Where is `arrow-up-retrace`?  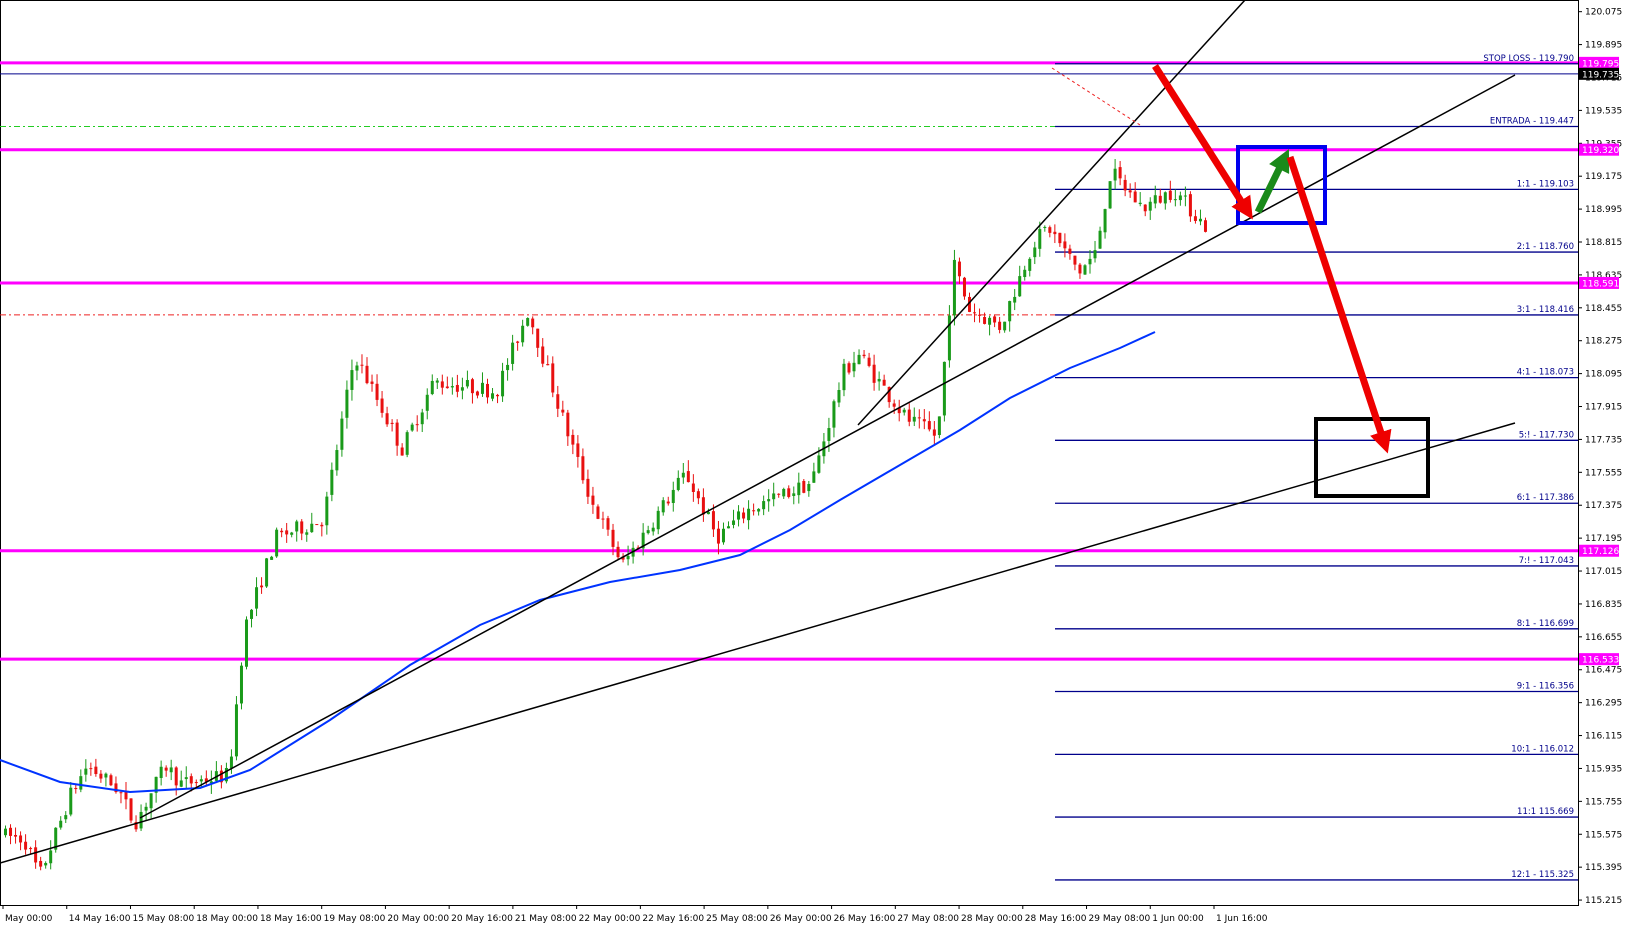 arrow-up-retrace is located at coordinates (1272, 181).